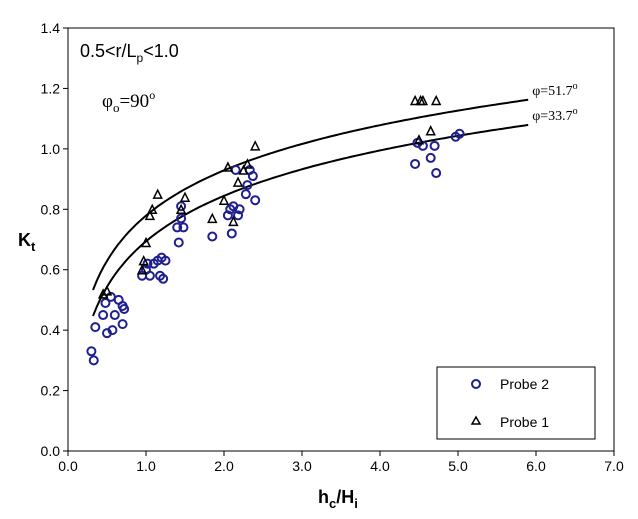 This screenshot has height=519, width=638. I want to click on legend-triangle-marker, so click(476, 420).